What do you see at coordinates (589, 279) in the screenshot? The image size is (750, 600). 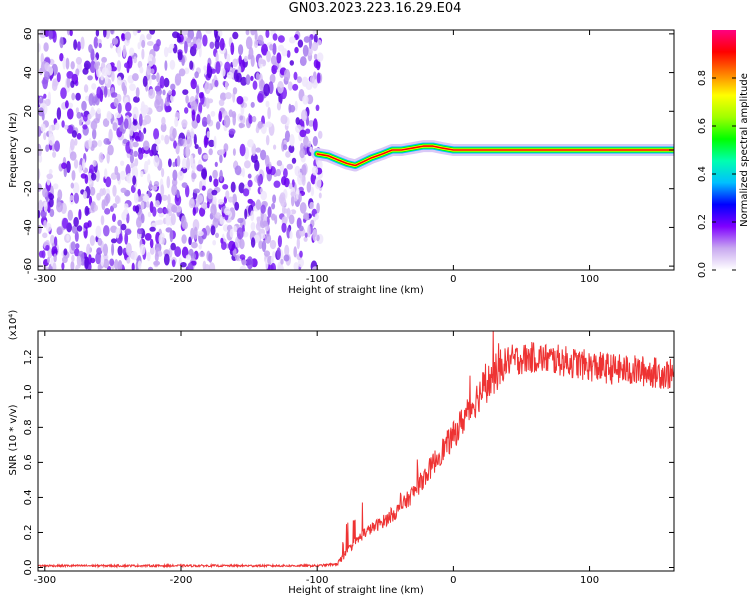 I see `x-tick-label: 100` at bounding box center [589, 279].